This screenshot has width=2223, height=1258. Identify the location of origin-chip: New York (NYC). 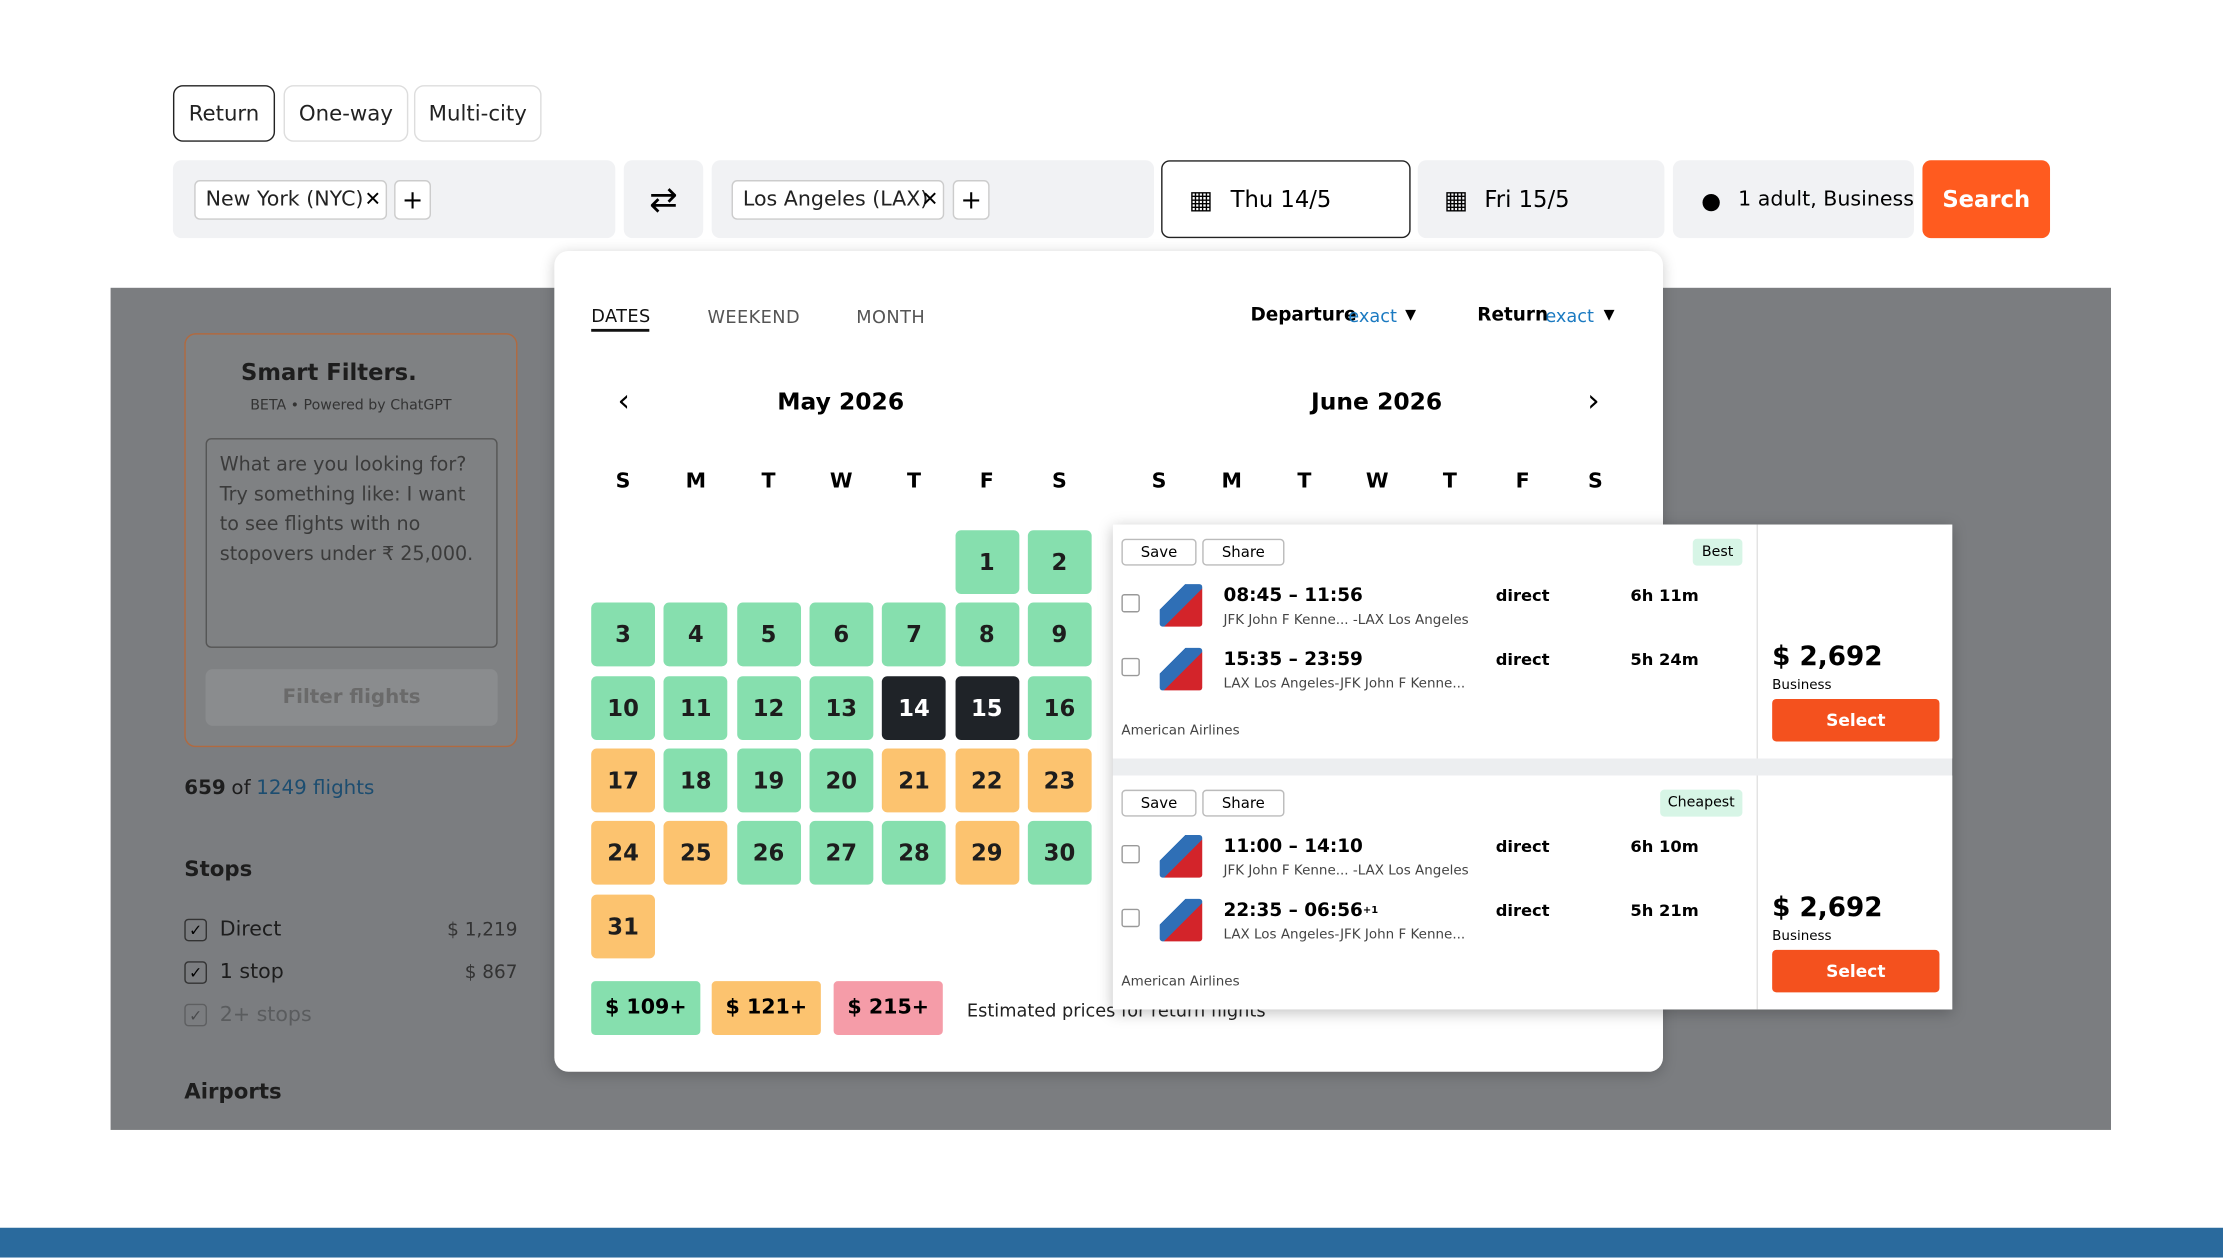
(291, 200).